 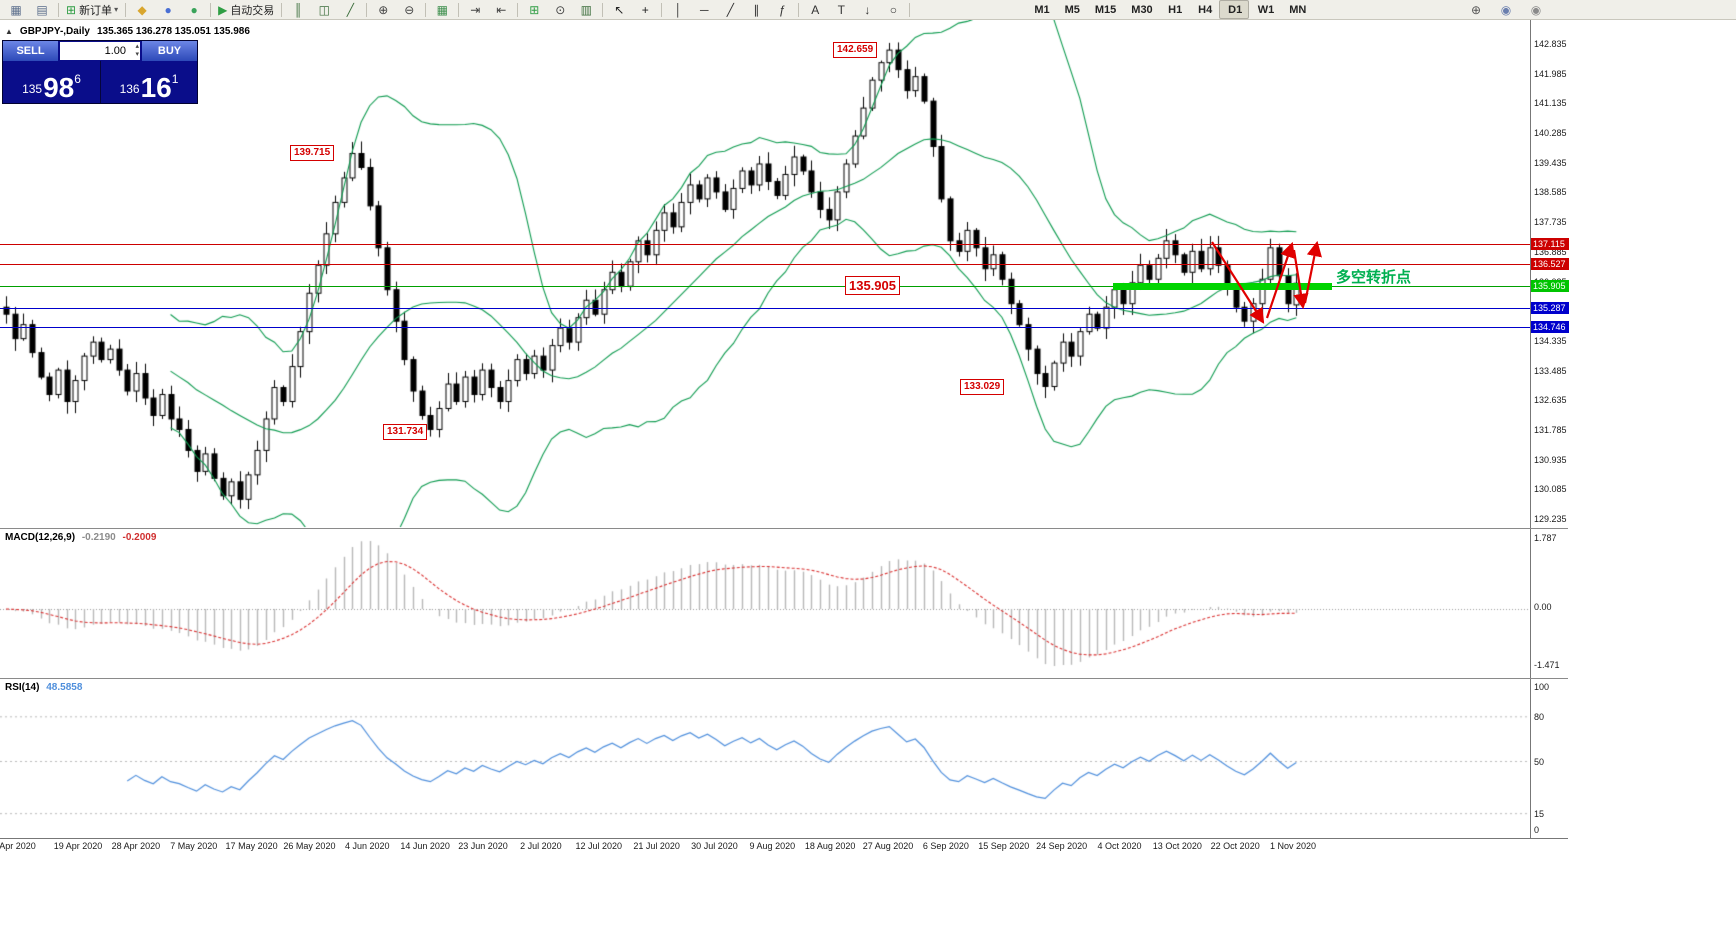 What do you see at coordinates (1550, 308) in the screenshot?
I see `price-tag-135.287: 135.287` at bounding box center [1550, 308].